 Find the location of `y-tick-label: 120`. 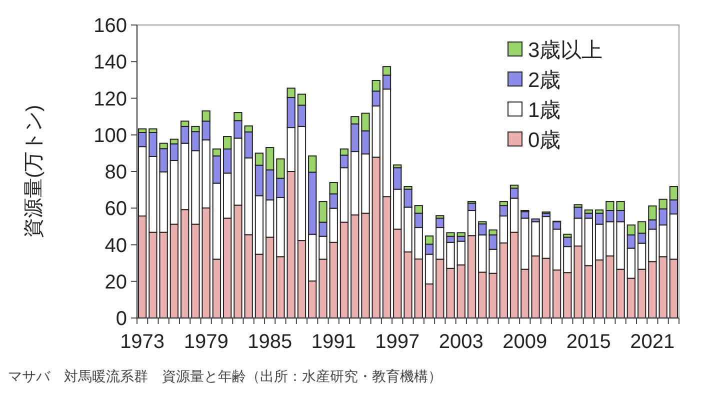

y-tick-label: 120 is located at coordinates (110, 99).